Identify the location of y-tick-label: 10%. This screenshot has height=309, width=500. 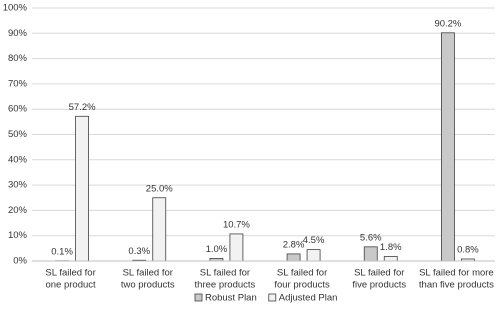
(18, 235).